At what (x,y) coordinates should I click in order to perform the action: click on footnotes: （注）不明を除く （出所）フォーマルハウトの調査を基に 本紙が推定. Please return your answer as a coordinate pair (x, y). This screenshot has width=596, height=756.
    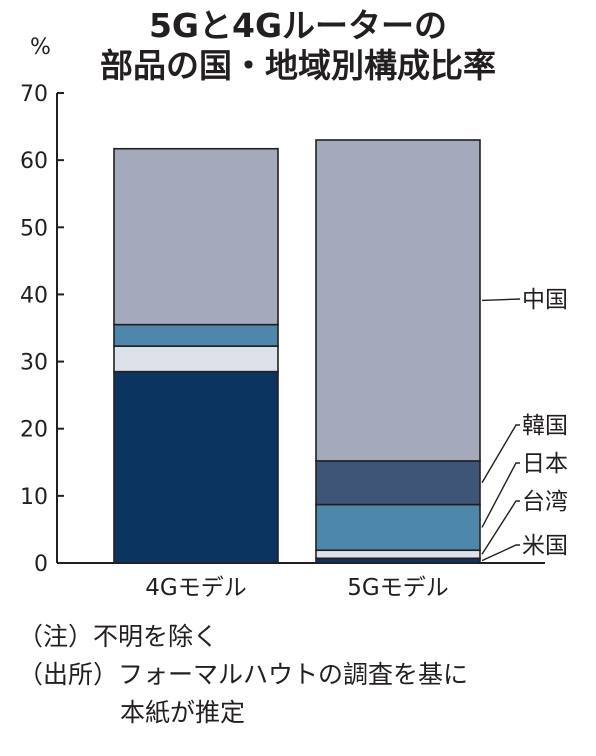
    Looking at the image, I should click on (303, 675).